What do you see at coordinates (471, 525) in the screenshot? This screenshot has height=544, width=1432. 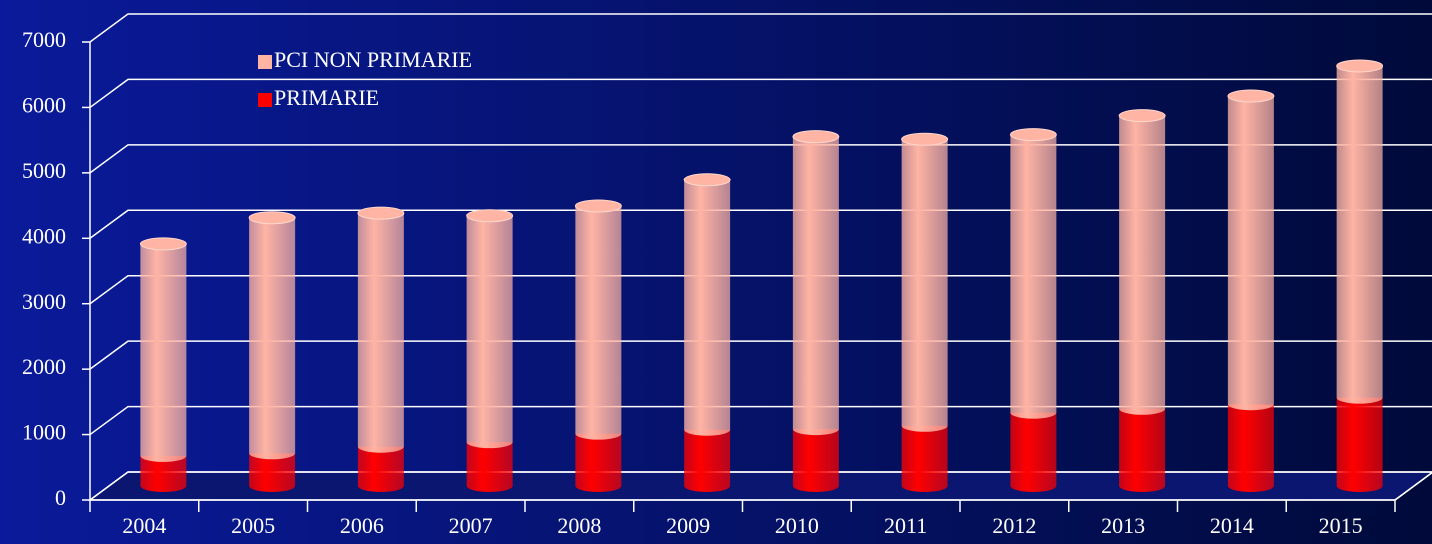 I see `x-tick-label: 2007` at bounding box center [471, 525].